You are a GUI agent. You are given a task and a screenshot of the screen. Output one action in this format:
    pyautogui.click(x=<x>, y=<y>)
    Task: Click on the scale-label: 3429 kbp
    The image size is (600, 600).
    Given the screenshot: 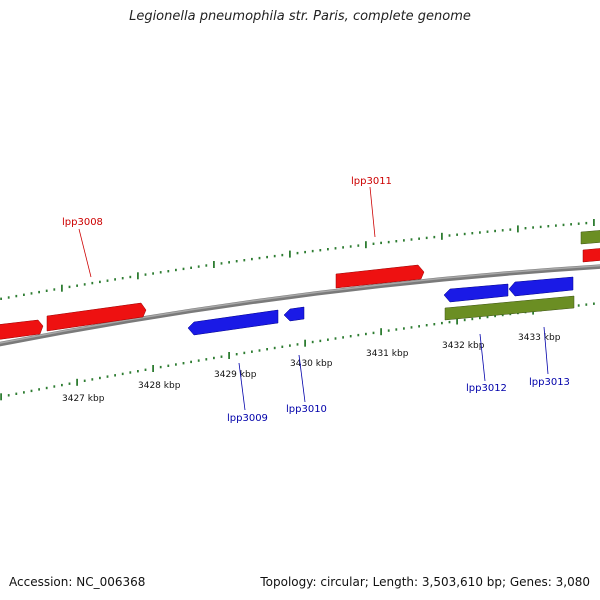 What is the action you would take?
    pyautogui.click(x=235, y=375)
    